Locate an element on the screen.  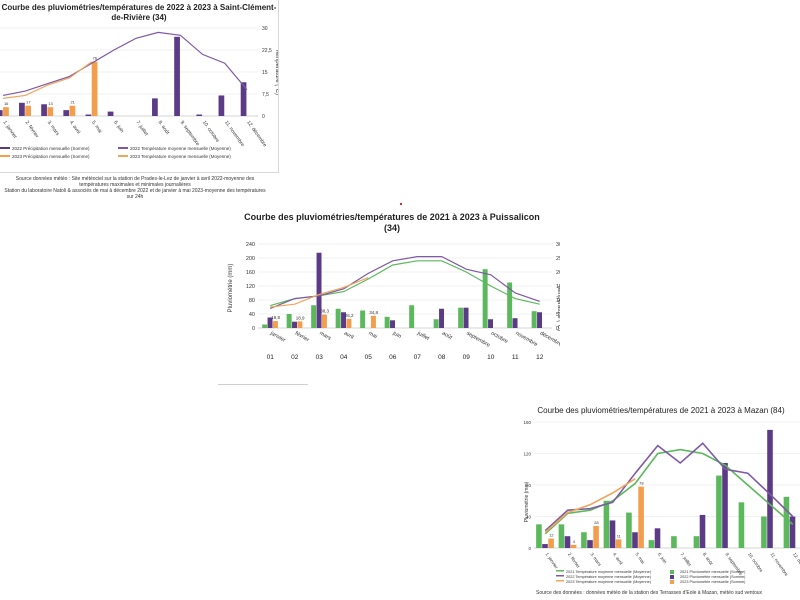
category-label: 3. mars is located at coordinates (595, 560).